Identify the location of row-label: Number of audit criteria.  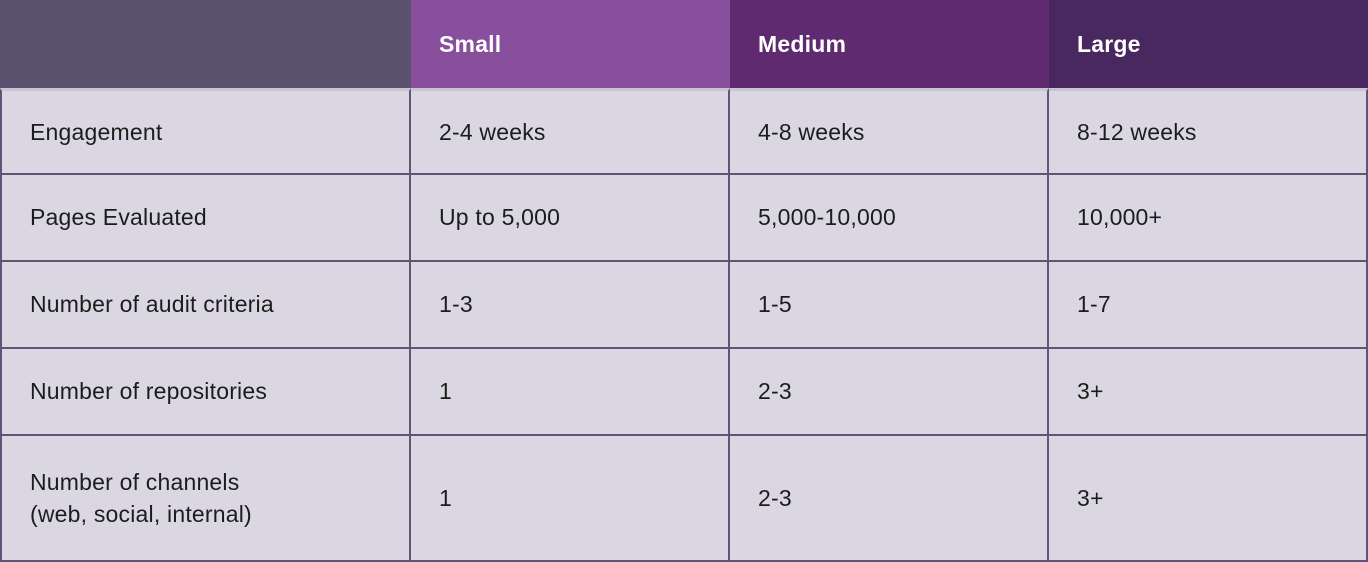
(205, 305).